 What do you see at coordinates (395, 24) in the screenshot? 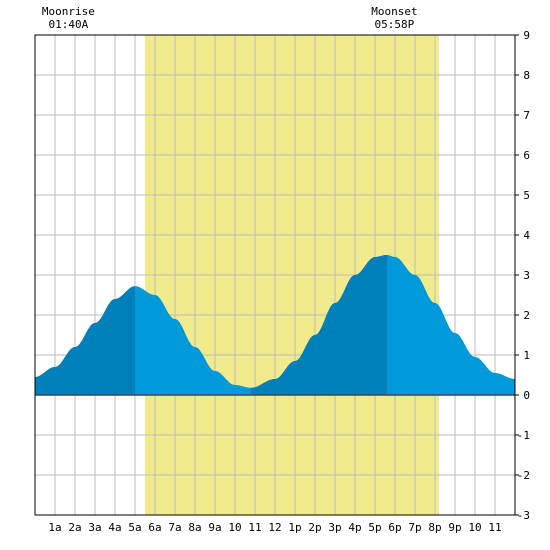
I see `moonset-time: 05:58P` at bounding box center [395, 24].